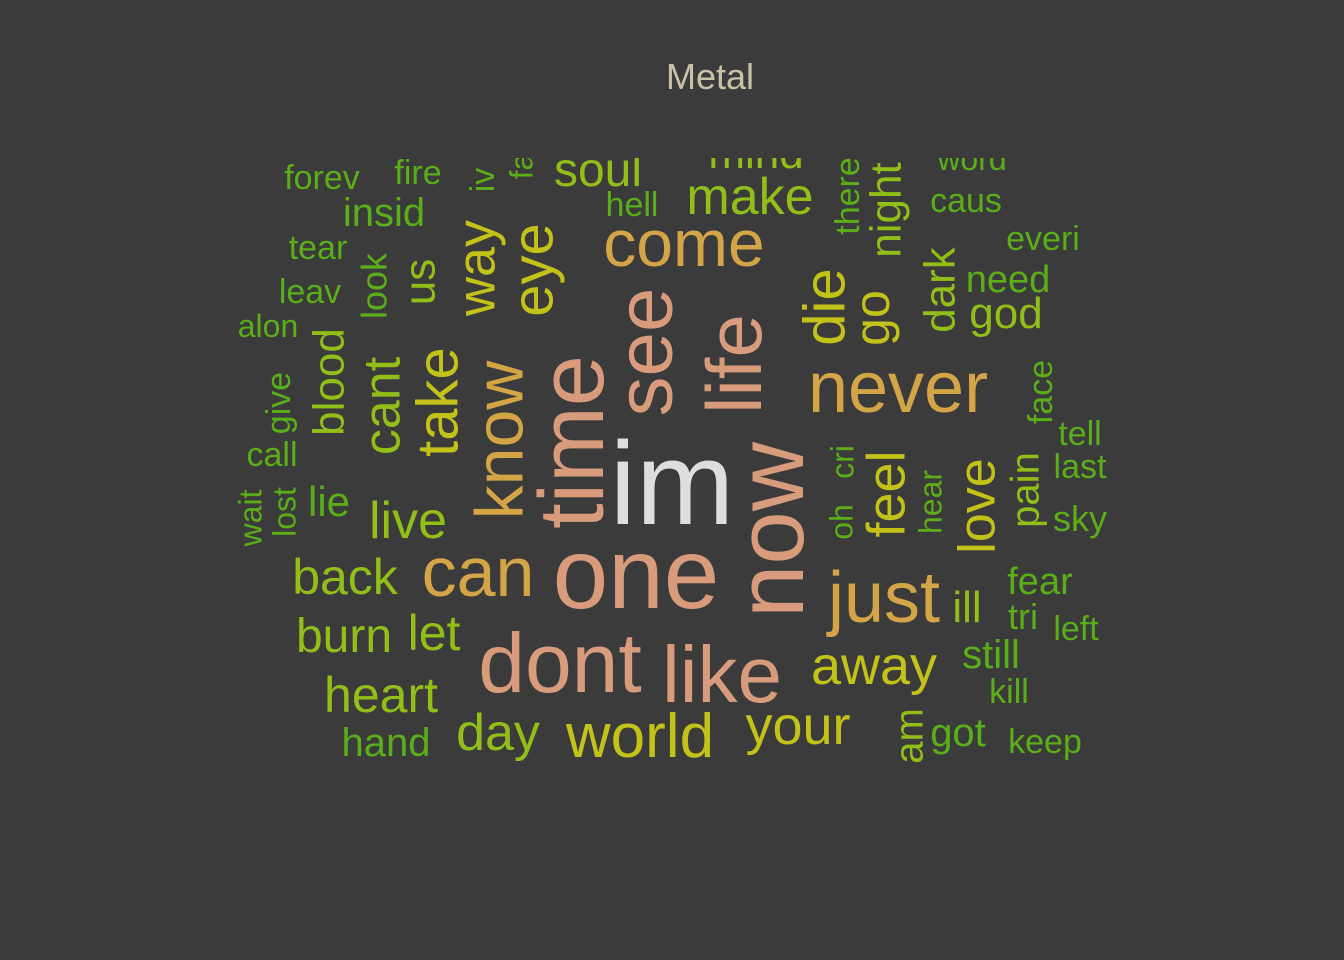 This screenshot has height=960, width=1344. I want to click on word-pain: pain, so click(1026, 490).